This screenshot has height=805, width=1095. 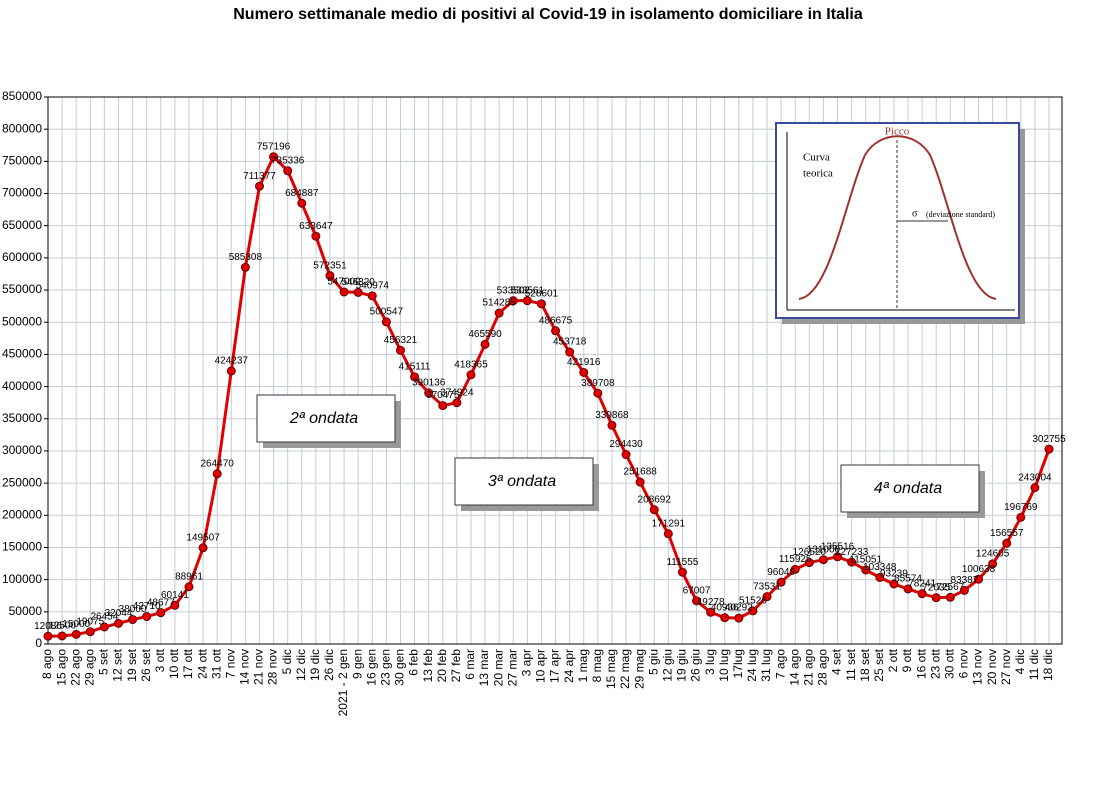 I want to click on y-tick-label: 300000, so click(x=22, y=450).